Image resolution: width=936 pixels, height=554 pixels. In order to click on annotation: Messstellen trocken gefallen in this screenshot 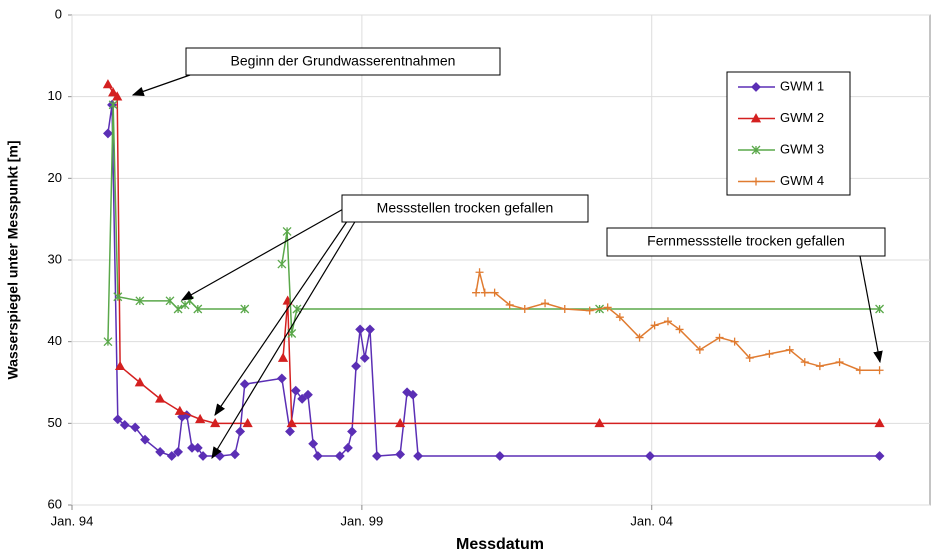, I will do `click(465, 208)`.